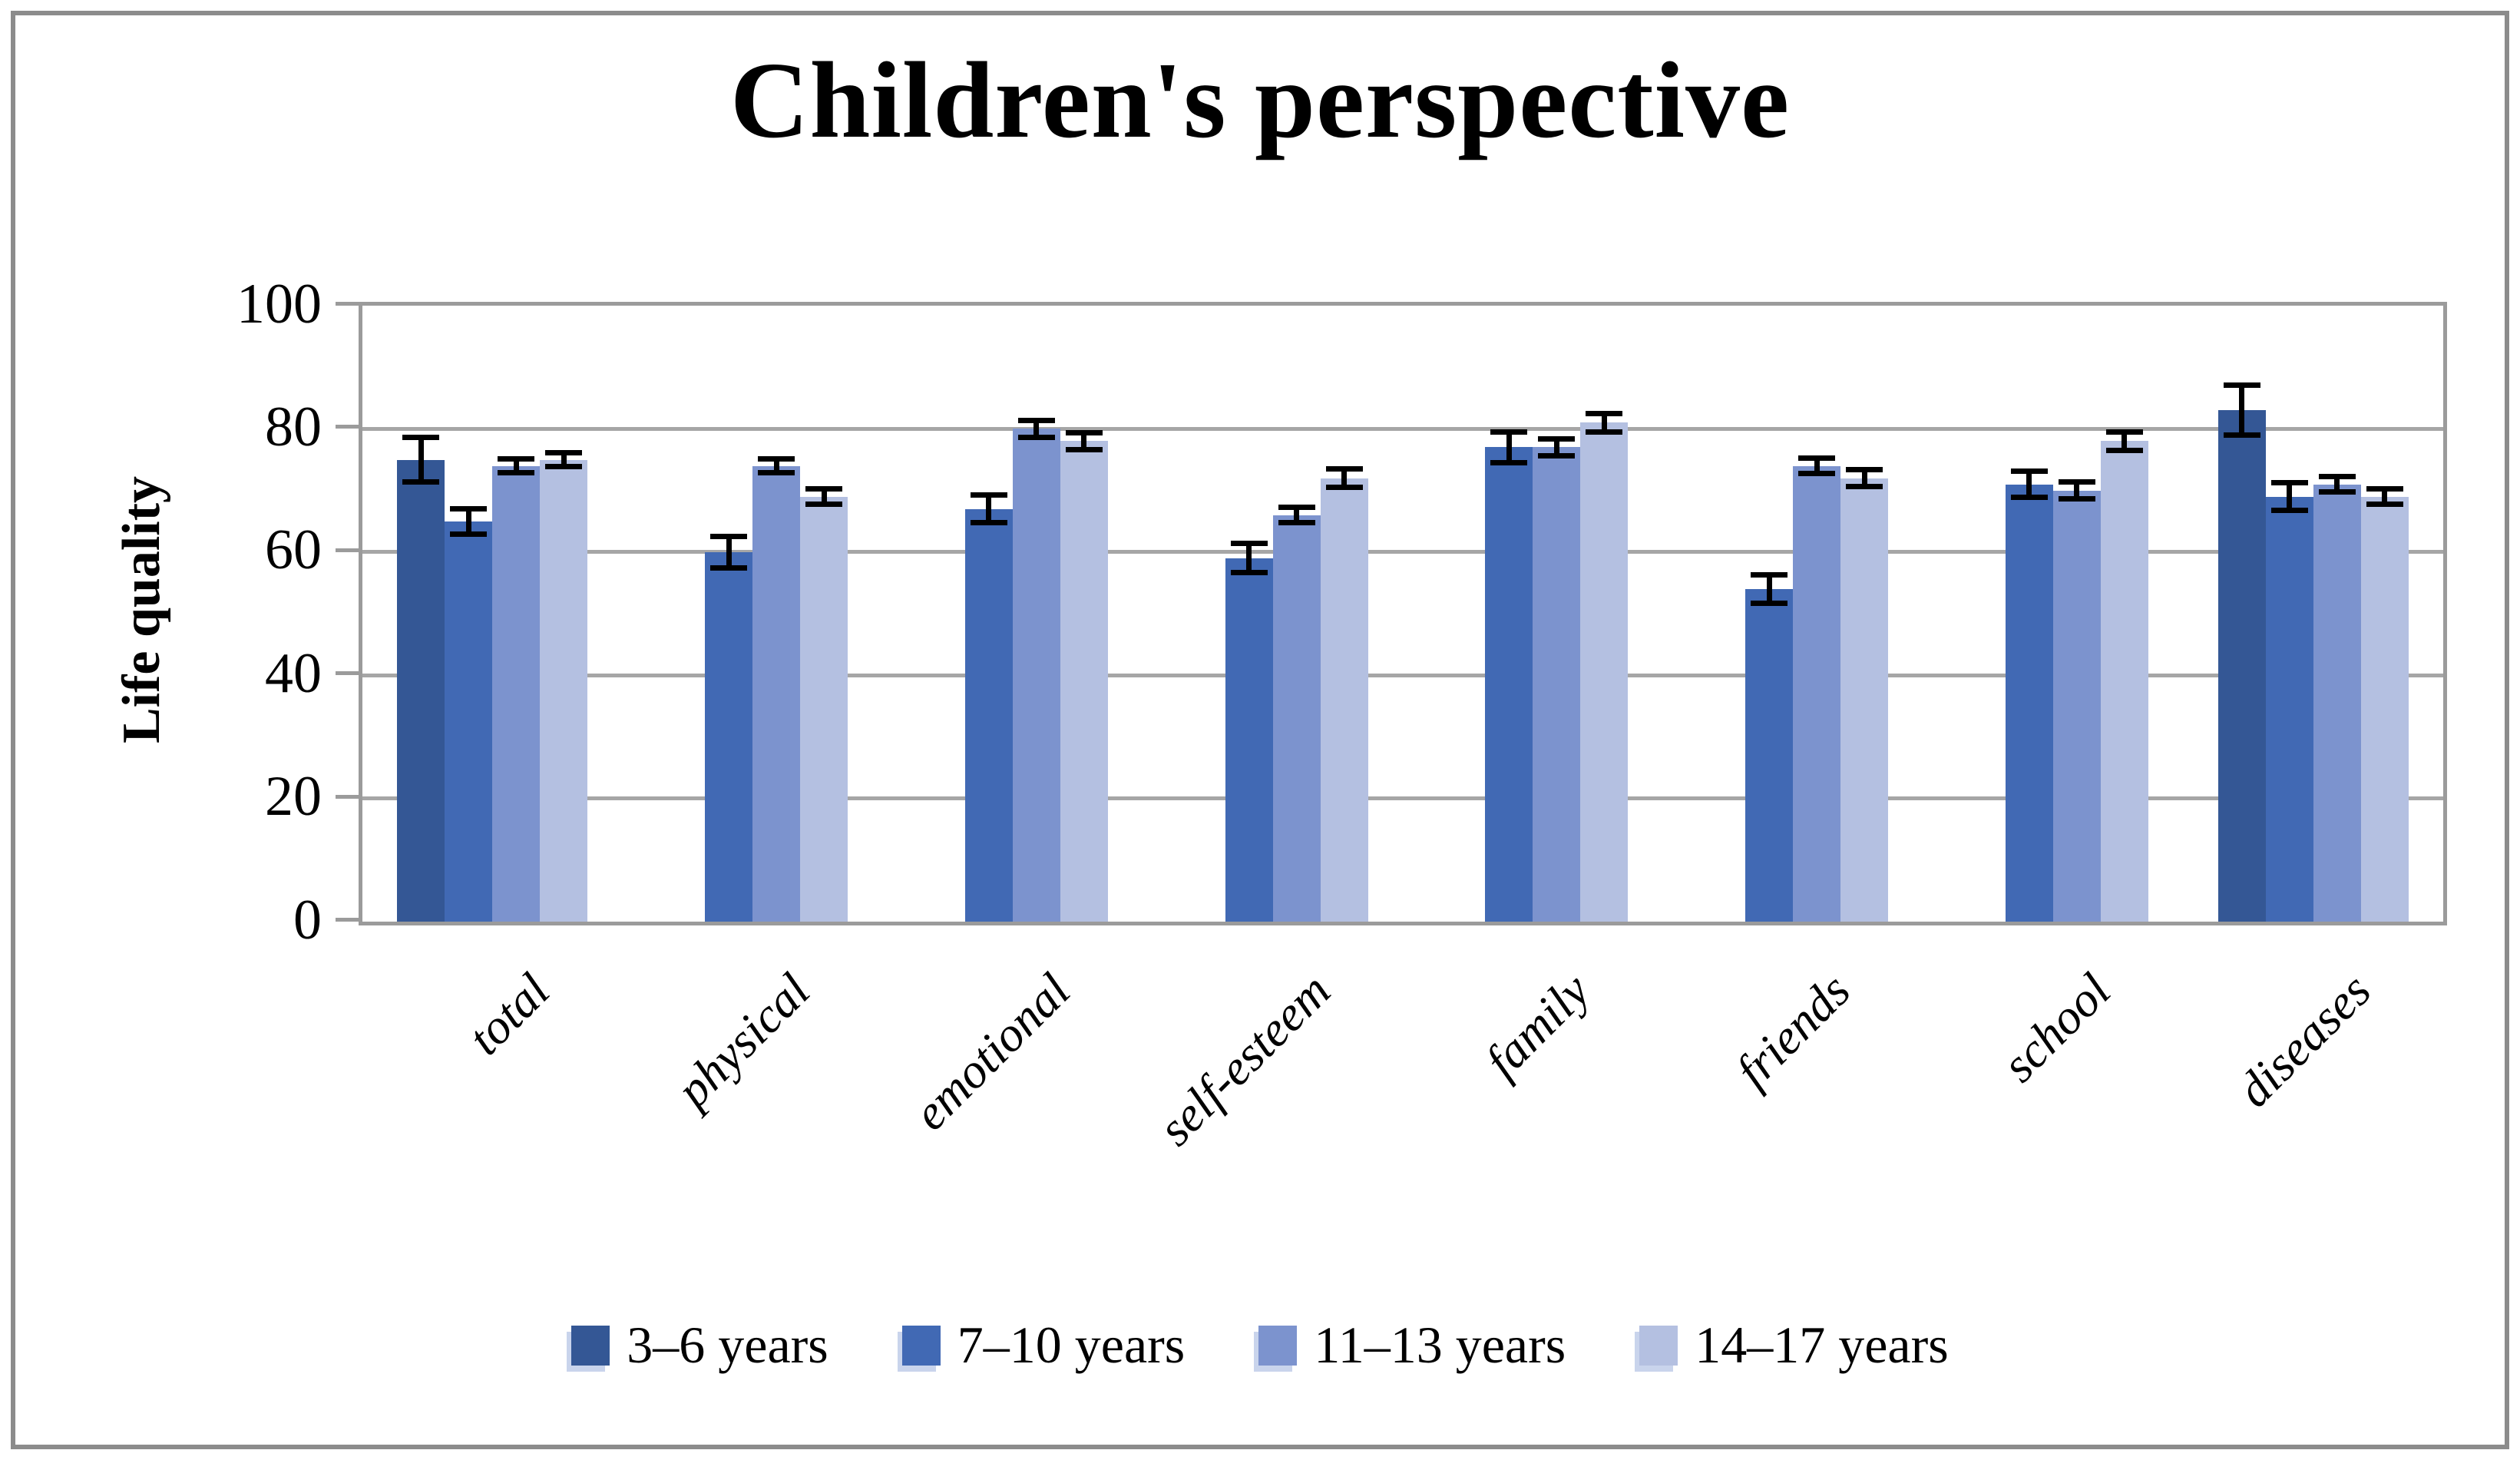  Describe the element at coordinates (2241, 666) in the screenshot. I see `bar-diseases-3–6 years` at that location.